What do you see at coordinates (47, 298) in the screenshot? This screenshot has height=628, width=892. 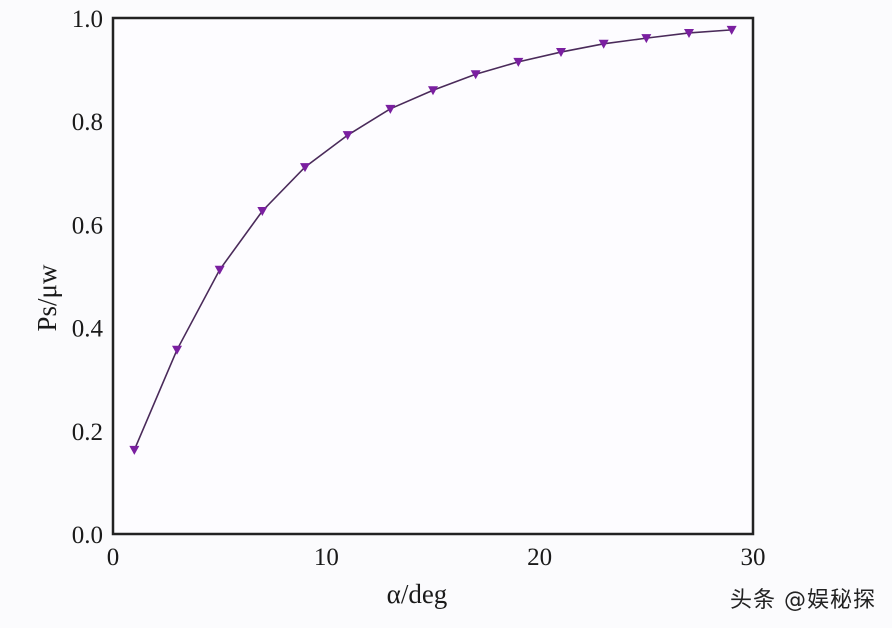 I see `y-axis-label: Ps/μw` at bounding box center [47, 298].